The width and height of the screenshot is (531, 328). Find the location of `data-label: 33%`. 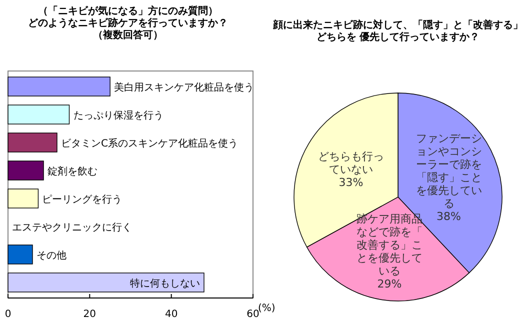

data-label: 33% is located at coordinates (351, 183).